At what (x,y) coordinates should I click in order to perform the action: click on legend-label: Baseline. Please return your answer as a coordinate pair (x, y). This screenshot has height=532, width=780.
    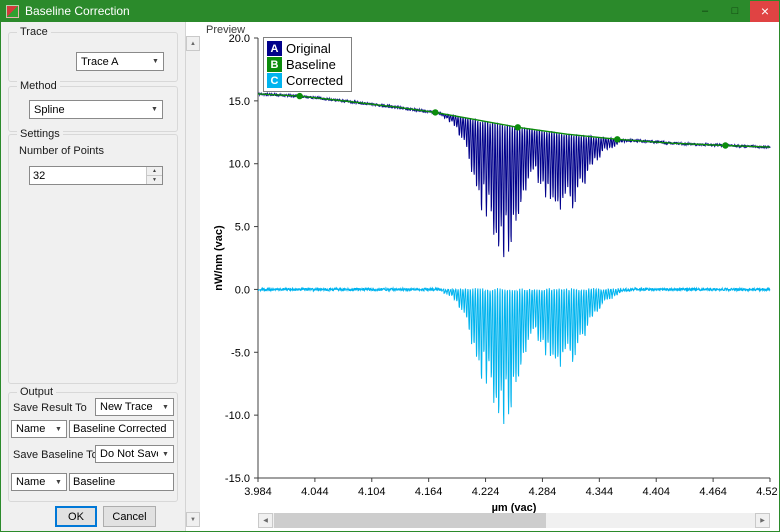
    Looking at the image, I should click on (311, 64).